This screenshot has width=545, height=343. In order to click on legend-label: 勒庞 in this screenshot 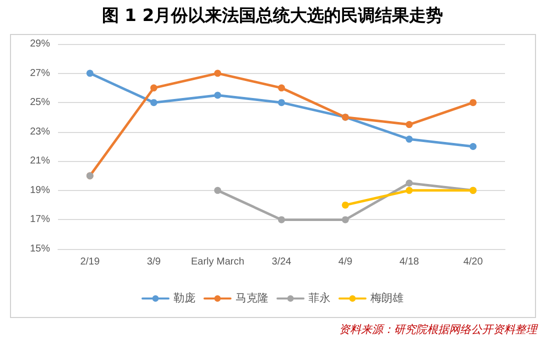, I will do `click(185, 298)`.